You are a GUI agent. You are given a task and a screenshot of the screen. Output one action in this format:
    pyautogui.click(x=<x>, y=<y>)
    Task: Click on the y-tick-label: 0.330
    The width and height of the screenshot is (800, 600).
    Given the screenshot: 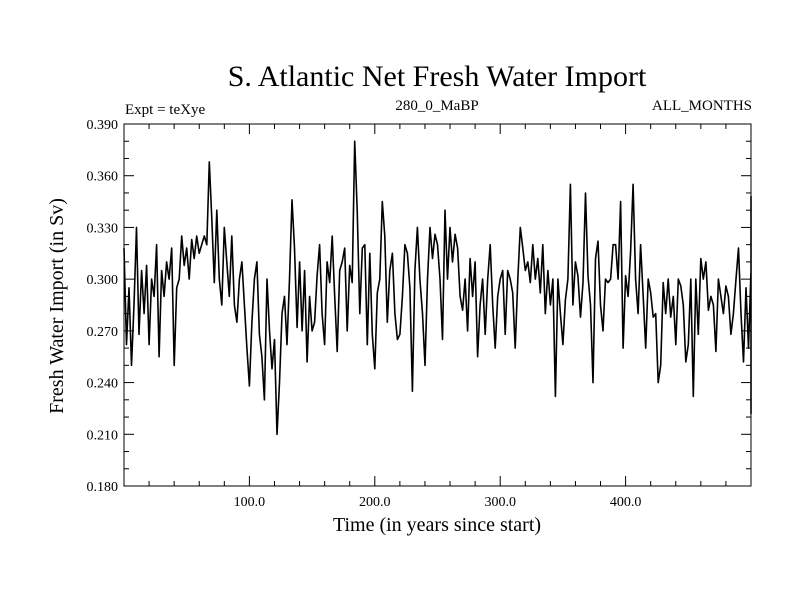 What is the action you would take?
    pyautogui.click(x=103, y=228)
    